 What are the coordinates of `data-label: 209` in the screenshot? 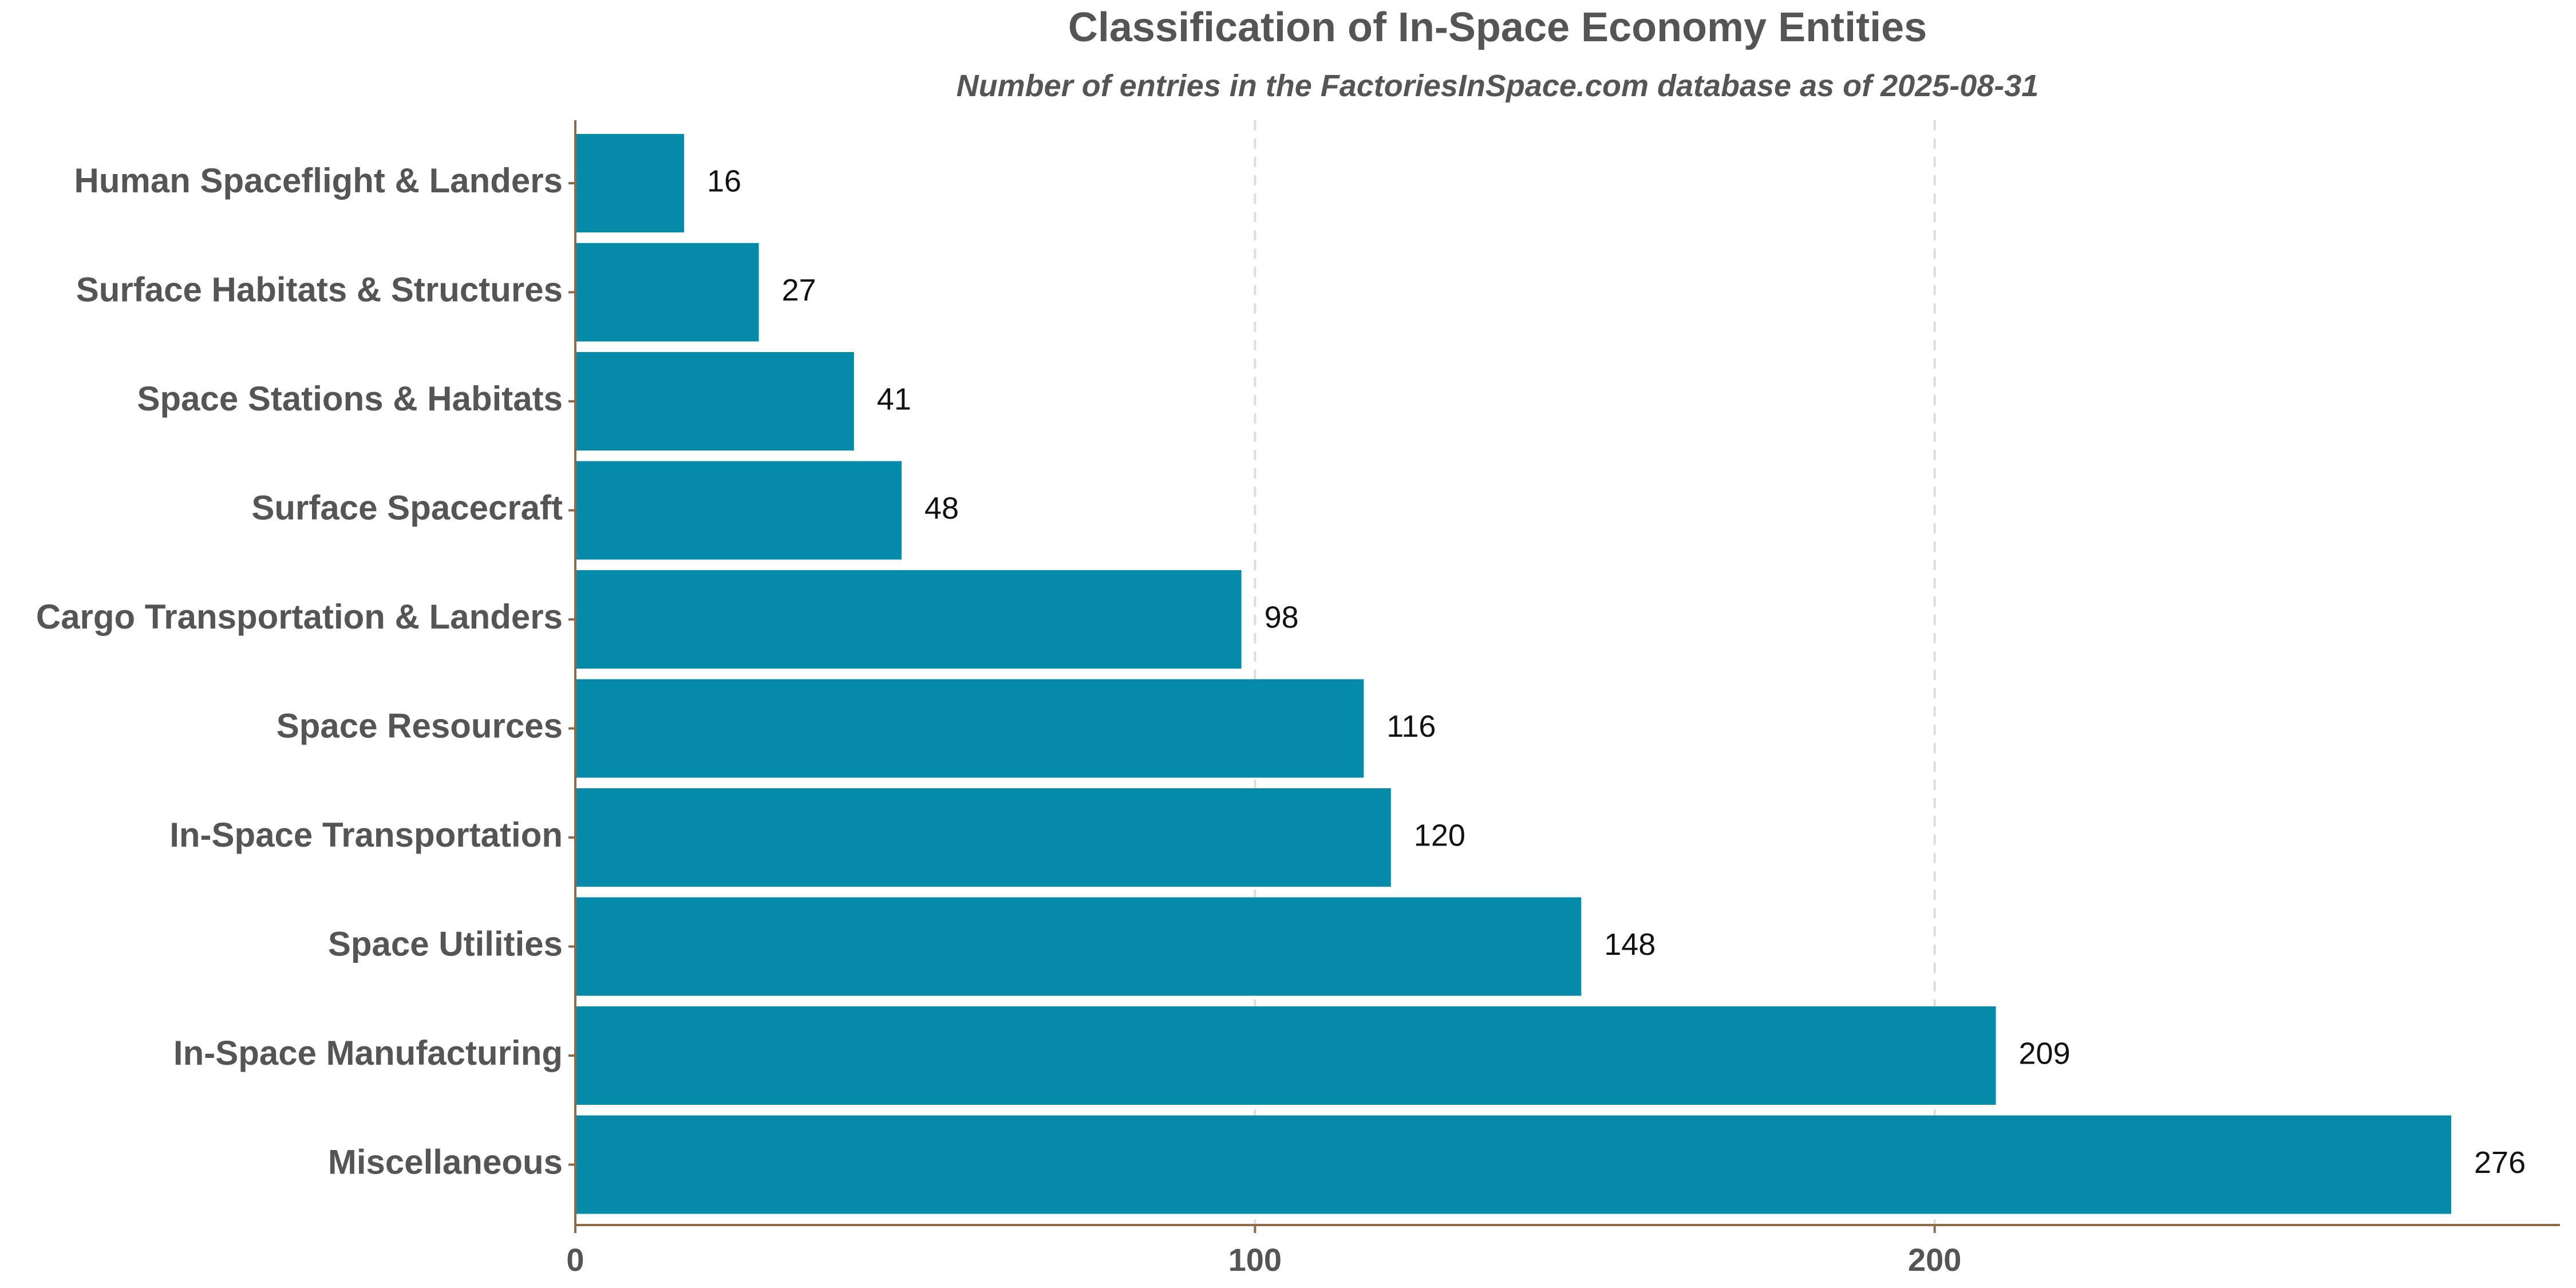 It's located at (2045, 1053).